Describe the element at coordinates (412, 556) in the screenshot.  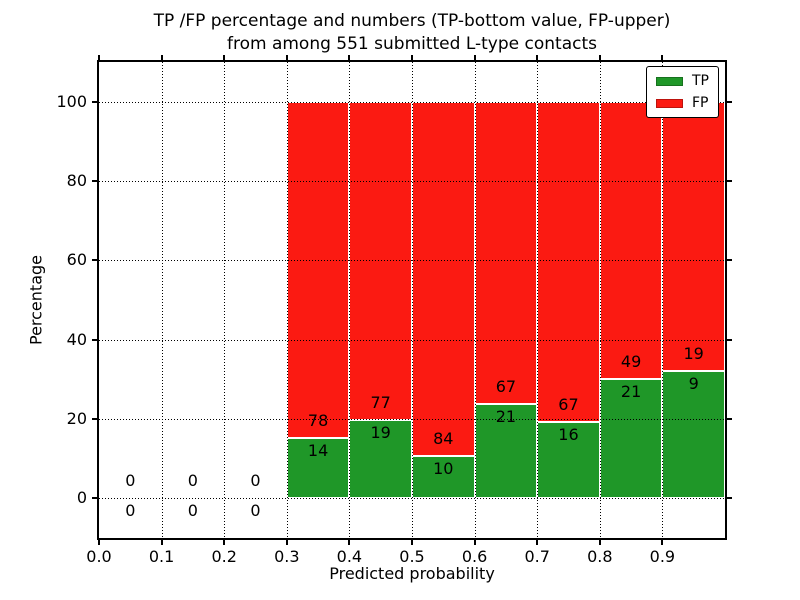
I see `x-tick-label: 0.5` at that location.